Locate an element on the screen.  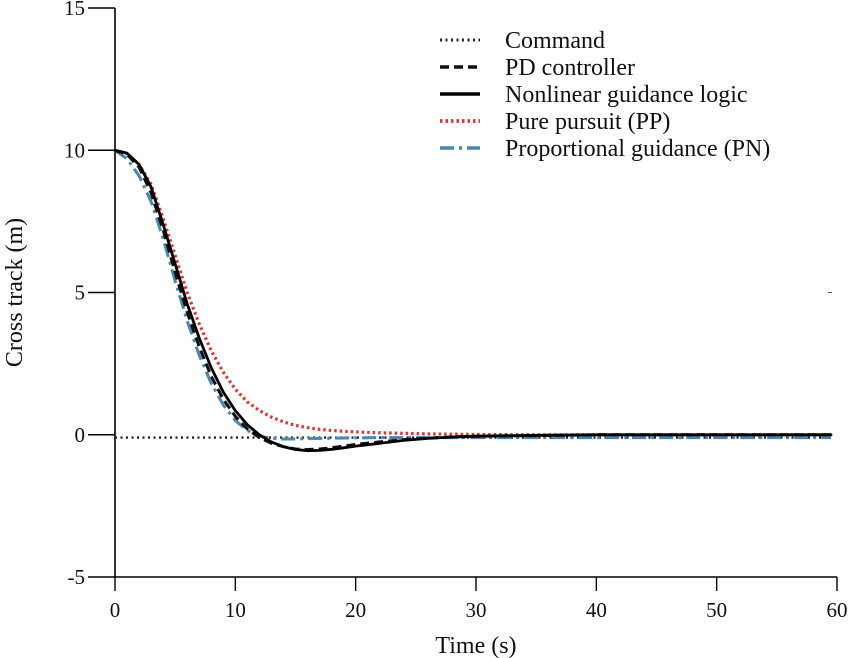
legend-label: Pure pursuit (PP) is located at coordinates (587, 122).